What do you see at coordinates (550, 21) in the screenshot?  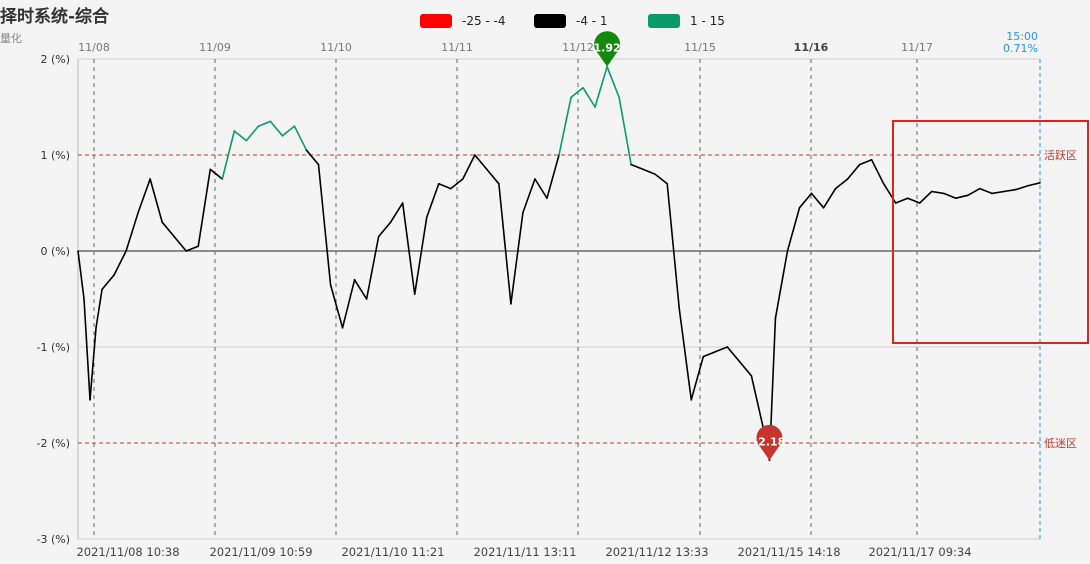 I see `legend-swatch-black` at bounding box center [550, 21].